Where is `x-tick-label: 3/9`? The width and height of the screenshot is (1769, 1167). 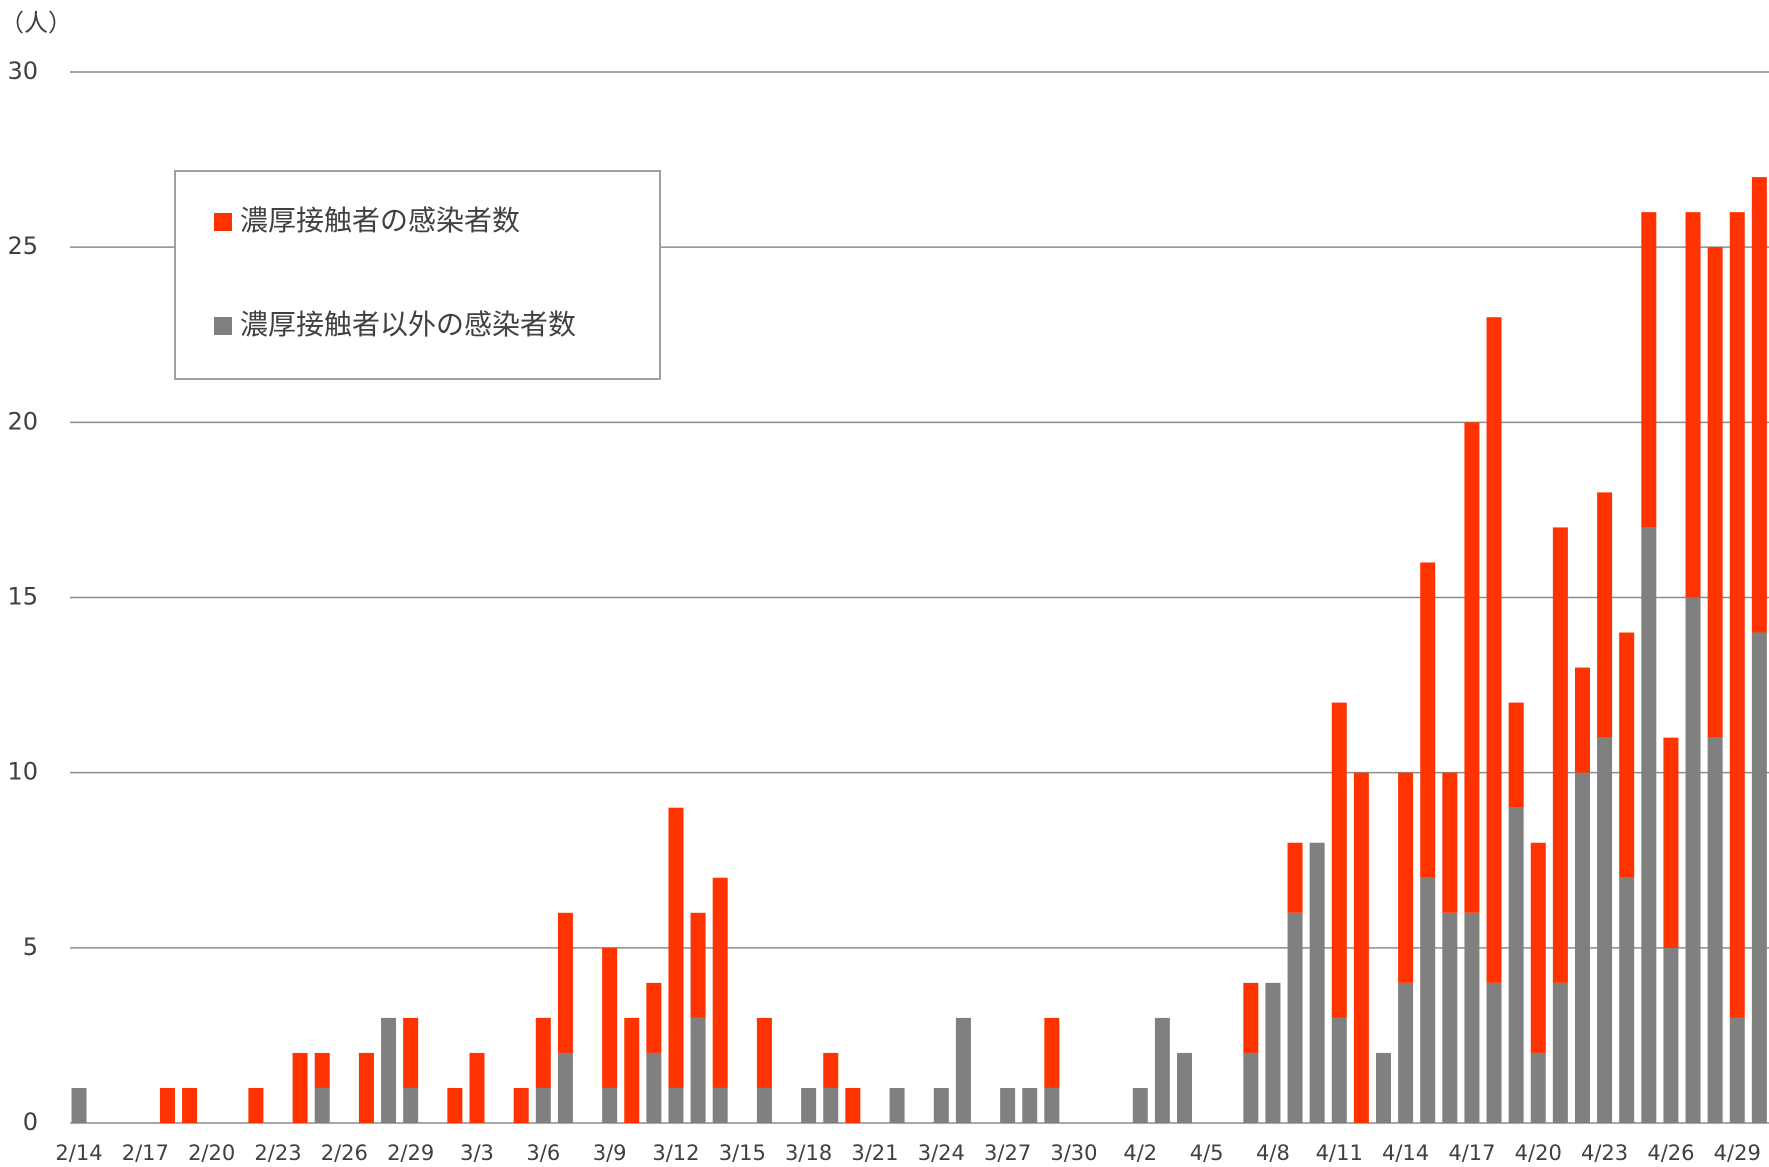 x-tick-label: 3/9 is located at coordinates (610, 1153).